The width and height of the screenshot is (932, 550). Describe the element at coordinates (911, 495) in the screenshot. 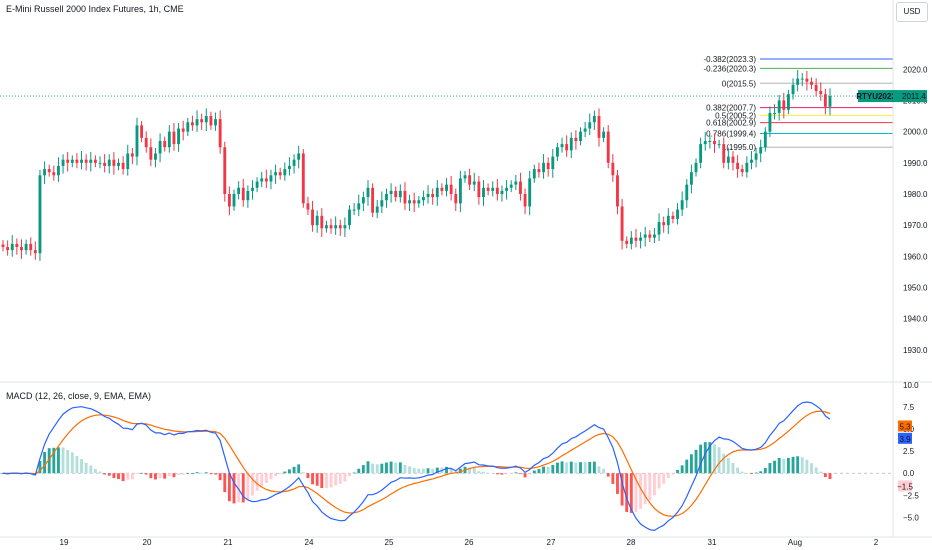

I see `macd-tick-label: −2.5` at that location.